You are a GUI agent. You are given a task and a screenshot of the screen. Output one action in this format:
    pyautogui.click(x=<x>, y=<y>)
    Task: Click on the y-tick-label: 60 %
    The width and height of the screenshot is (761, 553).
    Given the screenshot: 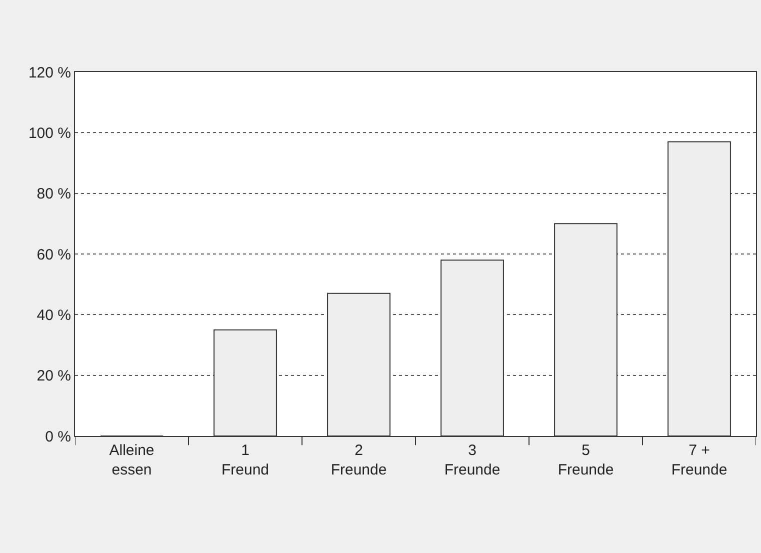 What is the action you would take?
    pyautogui.click(x=53, y=255)
    